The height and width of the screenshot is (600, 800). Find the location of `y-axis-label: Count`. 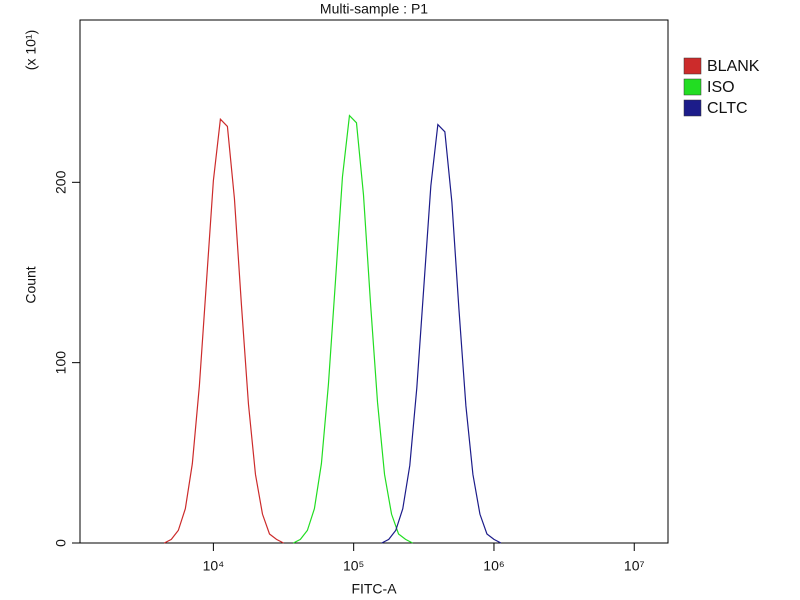

y-axis-label: Count is located at coordinates (31, 284).